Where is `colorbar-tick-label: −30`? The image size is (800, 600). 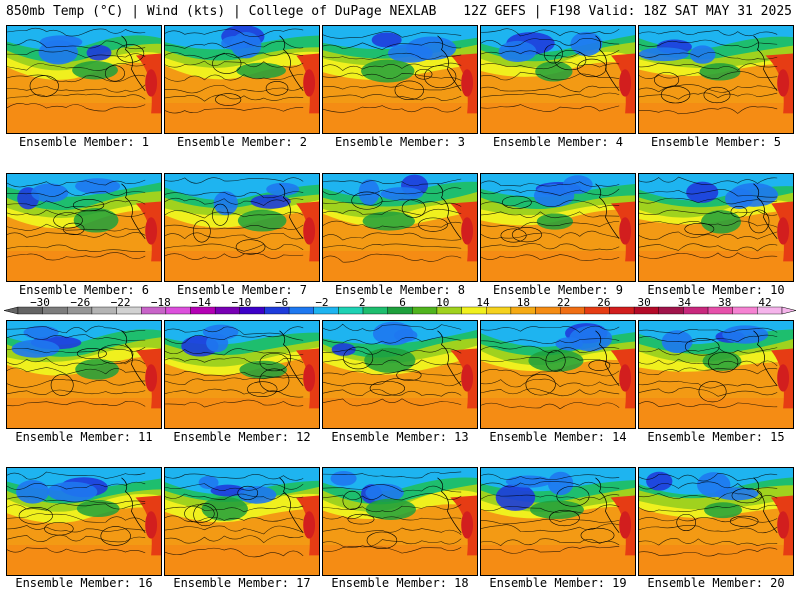 colorbar-tick-label: −30 is located at coordinates (40, 302).